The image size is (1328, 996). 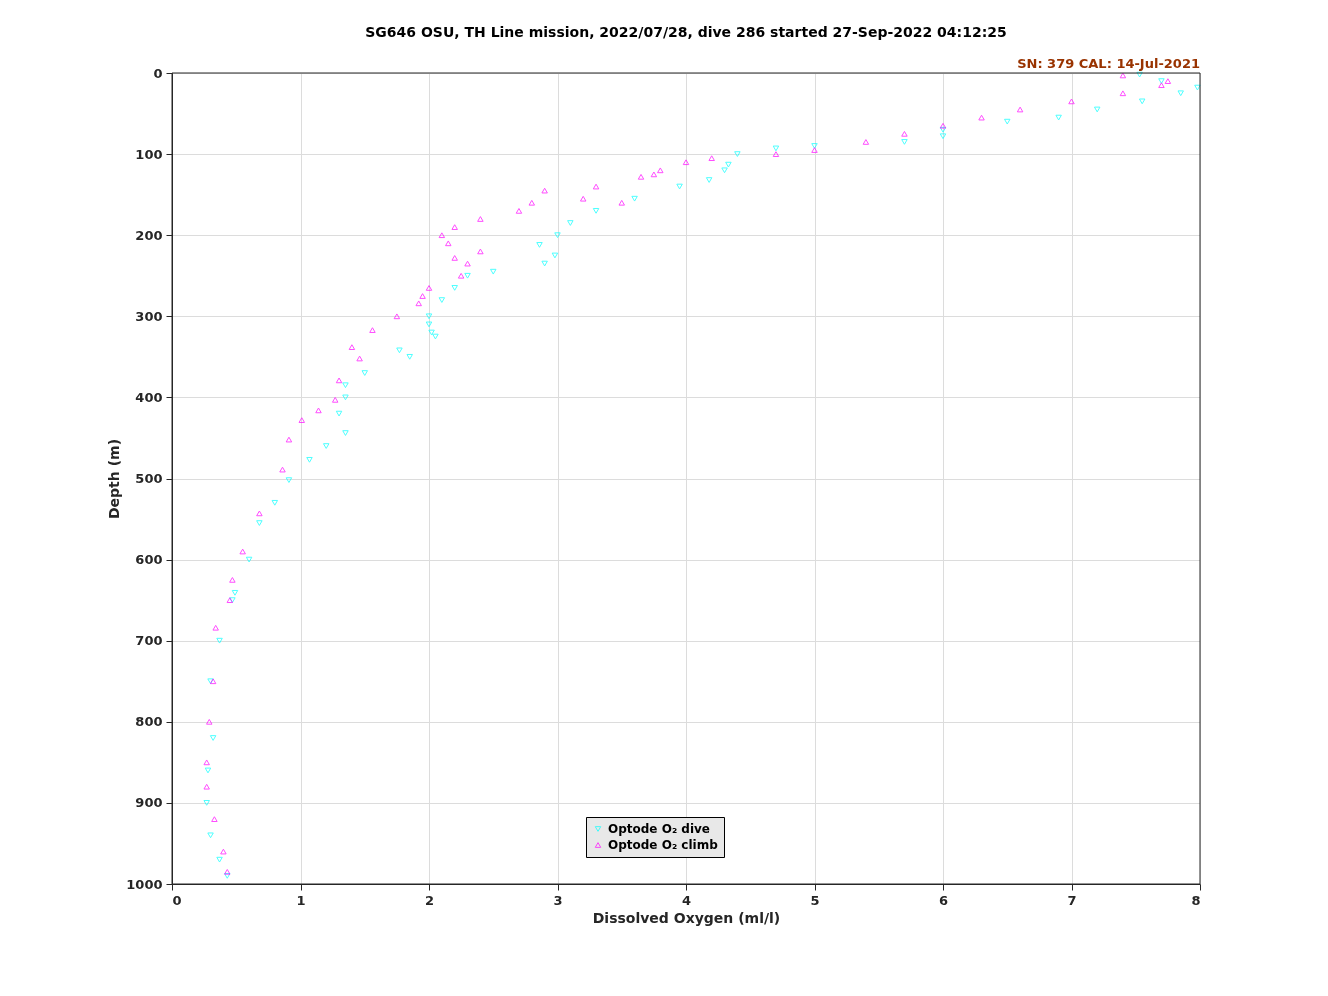 What do you see at coordinates (177, 900) in the screenshot?
I see `x-tick-label: 0` at bounding box center [177, 900].